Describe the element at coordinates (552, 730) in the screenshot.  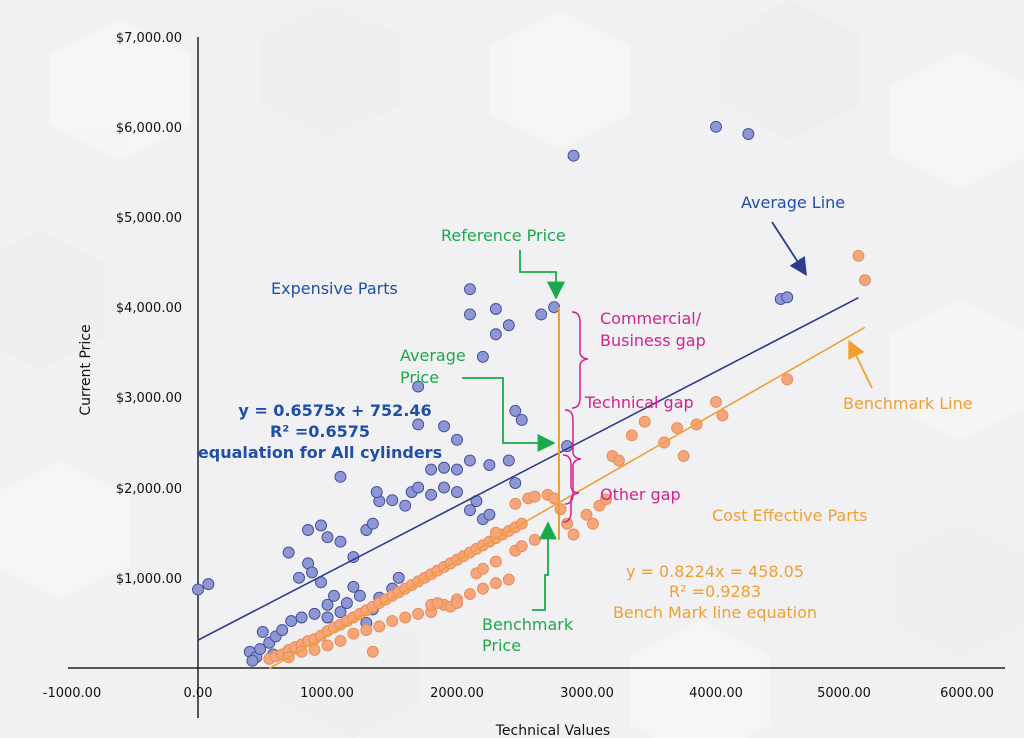
I see `x-axis-title: Technical Values` at that location.